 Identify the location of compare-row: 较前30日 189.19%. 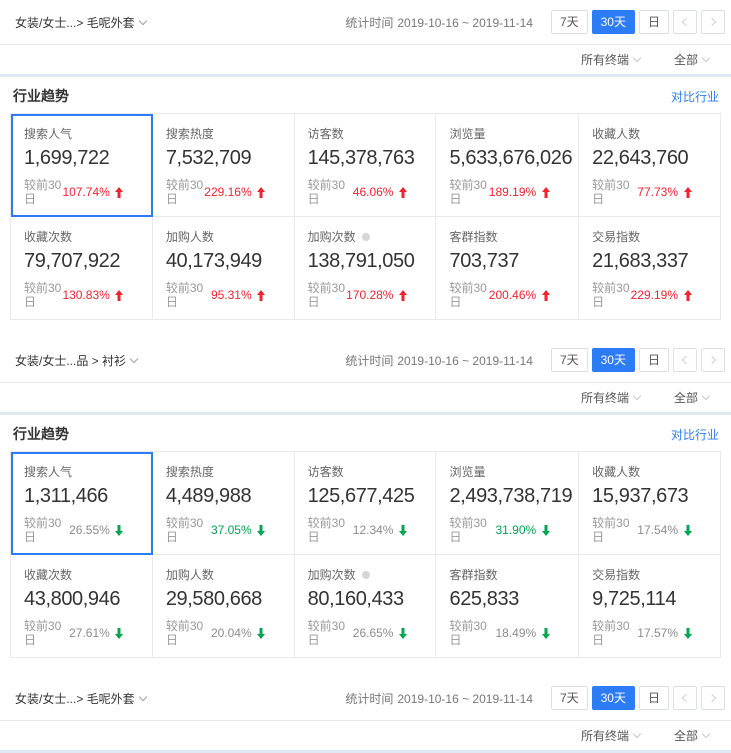
(510, 192).